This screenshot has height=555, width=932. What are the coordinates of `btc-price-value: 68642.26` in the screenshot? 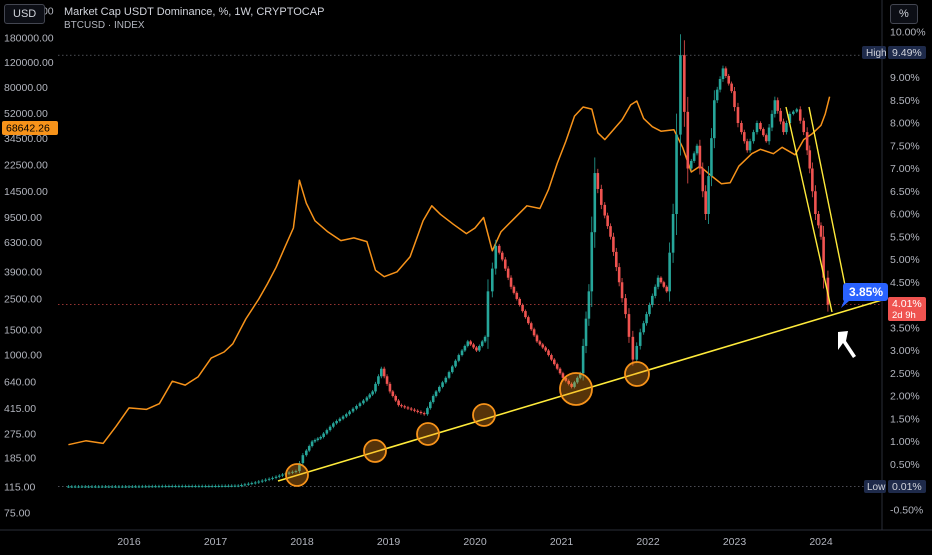 It's located at (28, 129).